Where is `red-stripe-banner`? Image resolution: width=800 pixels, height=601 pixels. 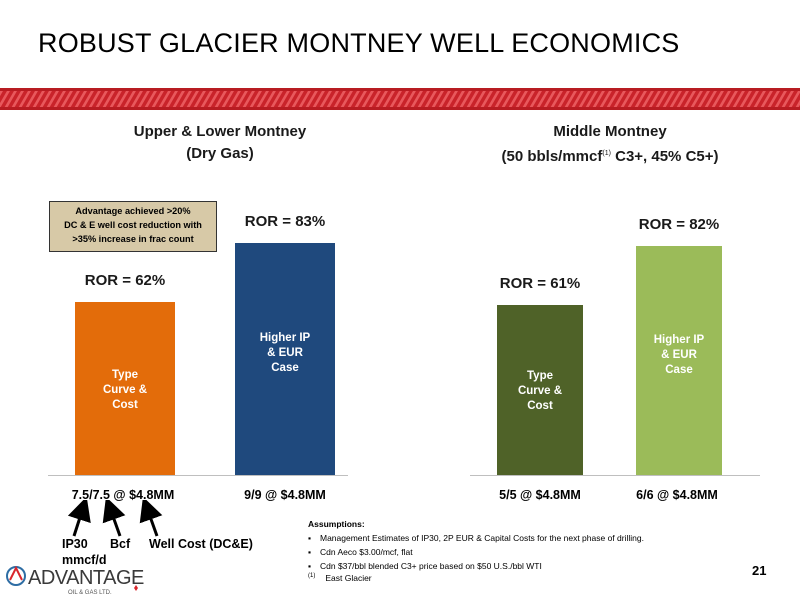 red-stripe-banner is located at coordinates (400, 99).